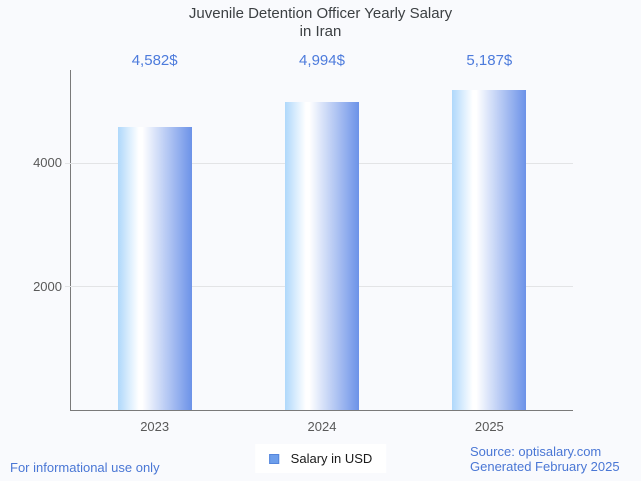 This screenshot has width=641, height=481. I want to click on bar-2024, so click(322, 255).